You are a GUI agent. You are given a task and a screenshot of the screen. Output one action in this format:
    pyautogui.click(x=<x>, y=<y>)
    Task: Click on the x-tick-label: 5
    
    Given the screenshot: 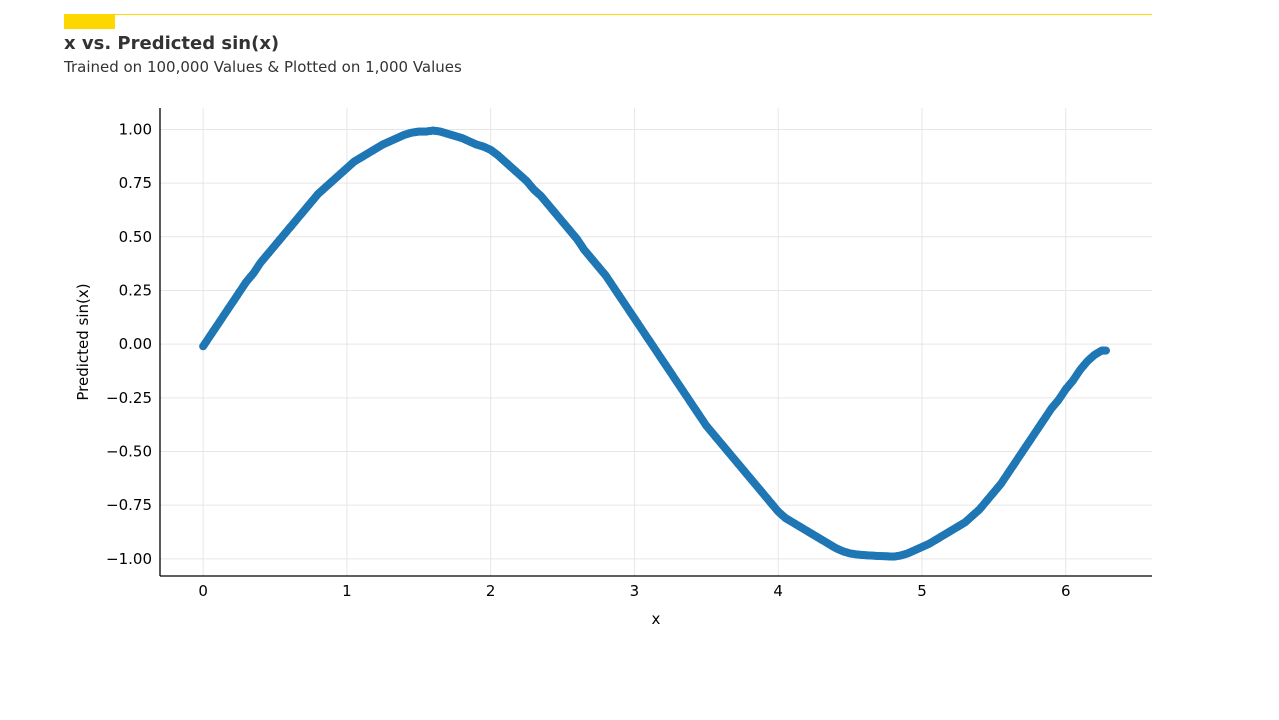 What is the action you would take?
    pyautogui.click(x=922, y=591)
    